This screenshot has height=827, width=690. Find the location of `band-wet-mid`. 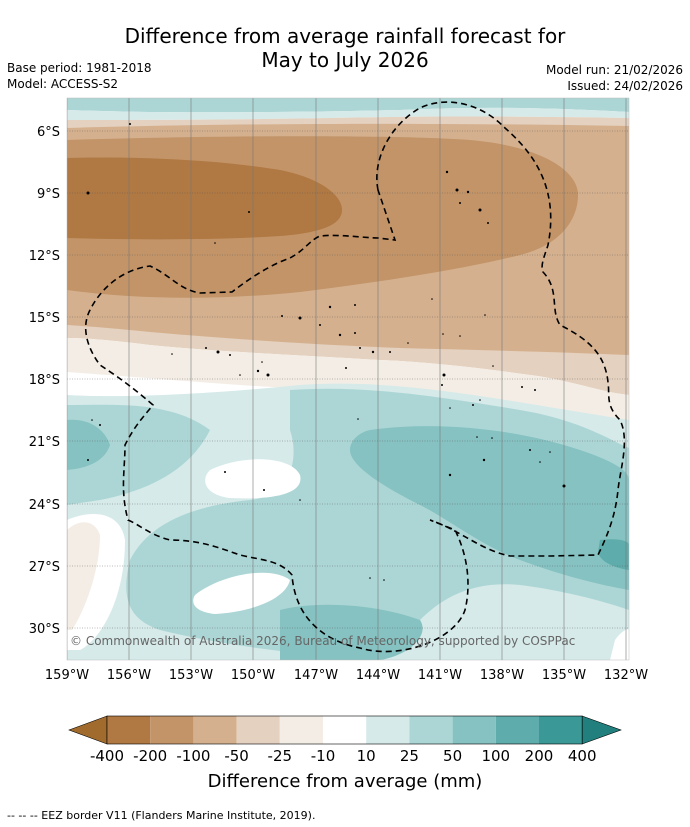

band-wet-mid is located at coordinates (138, 454).